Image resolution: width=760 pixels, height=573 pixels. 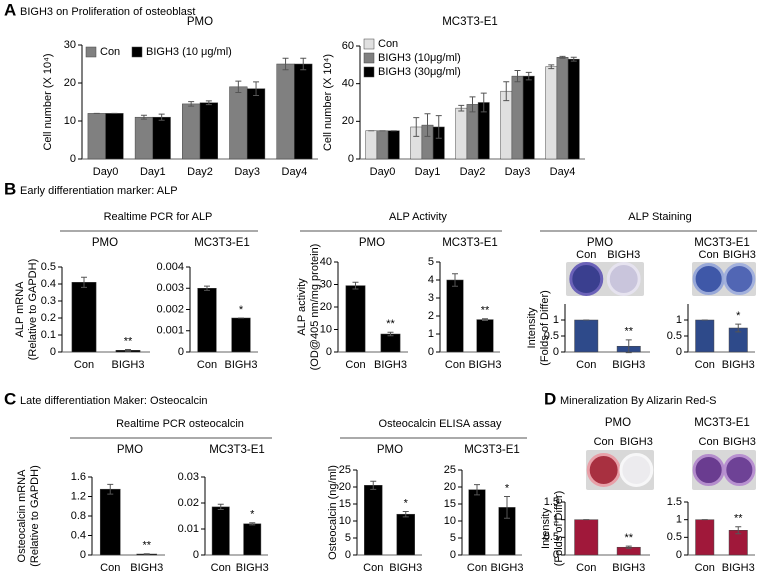 What do you see at coordinates (20, 309) in the screenshot?
I see `y-axis-label: ALP mRNA` at bounding box center [20, 309].